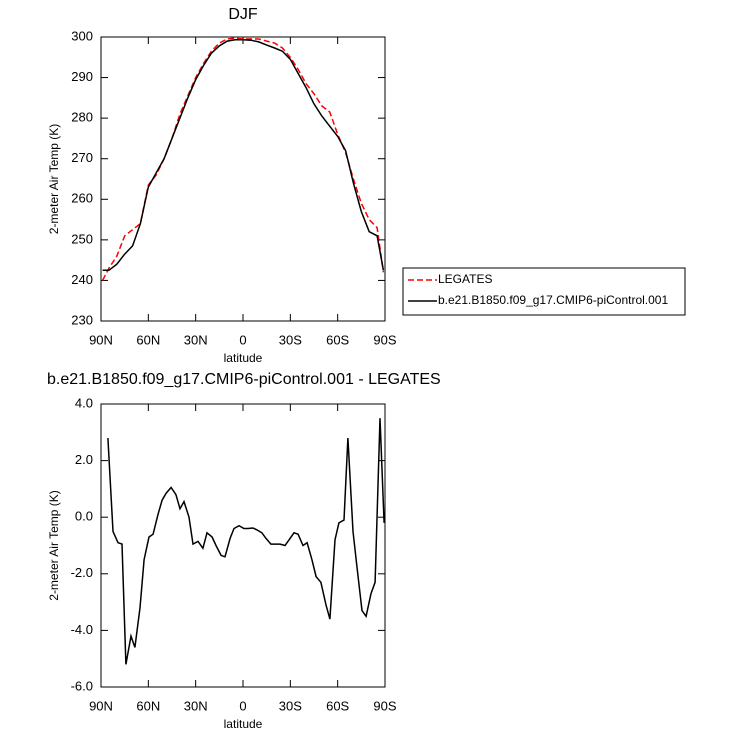  Describe the element at coordinates (243, 14) in the screenshot. I see `chart-title: DJF` at that location.